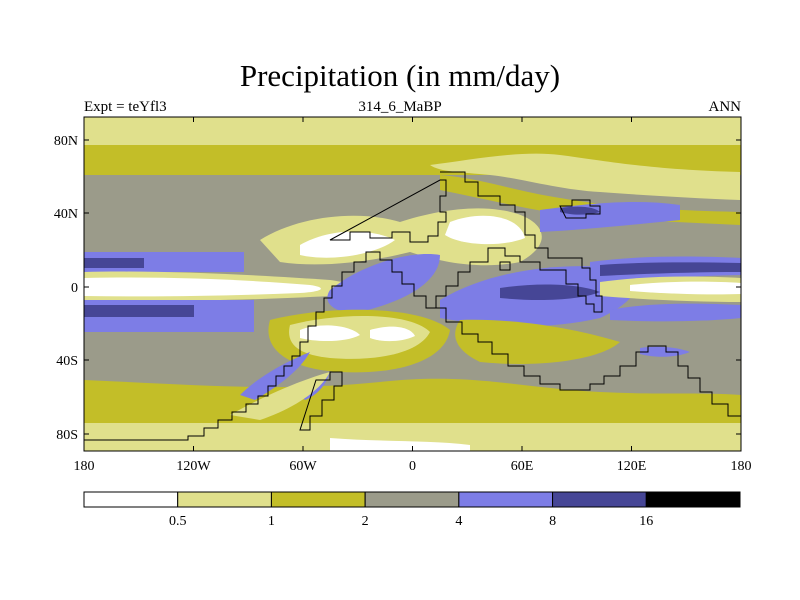 The width and height of the screenshot is (800, 600). Describe the element at coordinates (193, 466) in the screenshot. I see `x-tick-label: 120W` at that location.